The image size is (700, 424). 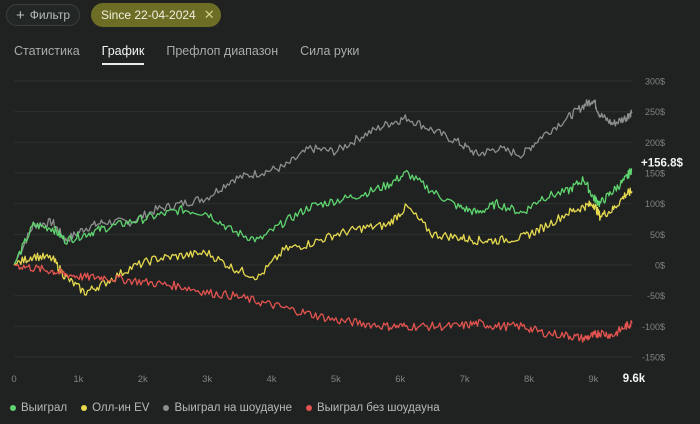 What do you see at coordinates (78, 379) in the screenshot?
I see `x-tick-label: 1k` at bounding box center [78, 379].